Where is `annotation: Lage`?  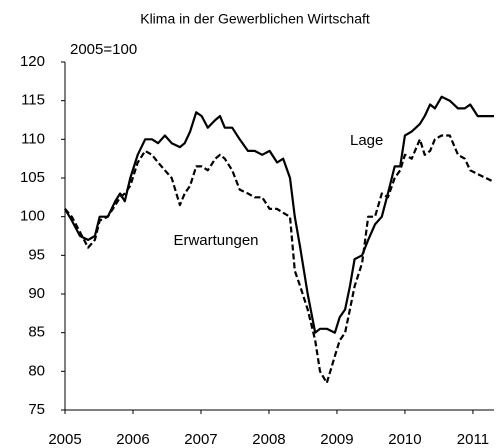 annotation: Lage is located at coordinates (366, 140).